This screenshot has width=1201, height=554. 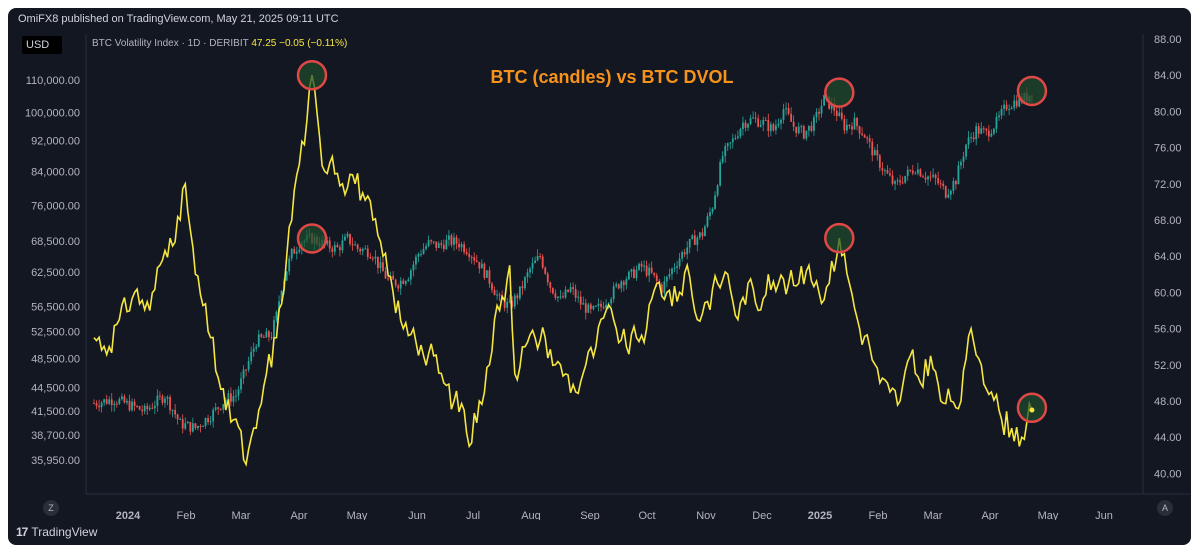 What do you see at coordinates (55, 461) in the screenshot?
I see `left-tick-label: 35,950.00` at bounding box center [55, 461].